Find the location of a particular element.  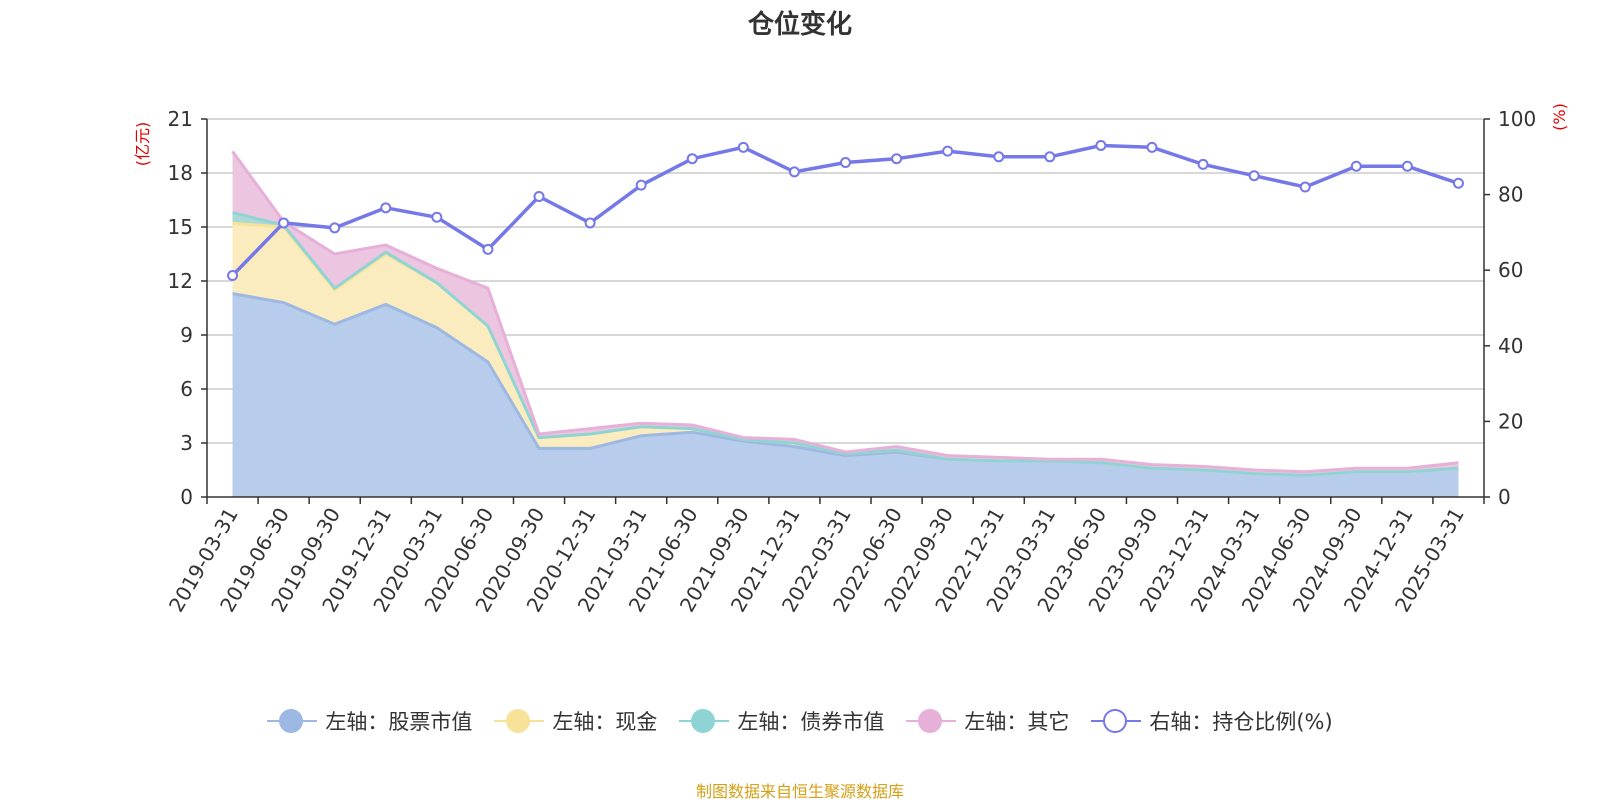

legend-item: 左轴：其它 is located at coordinates (987, 721).